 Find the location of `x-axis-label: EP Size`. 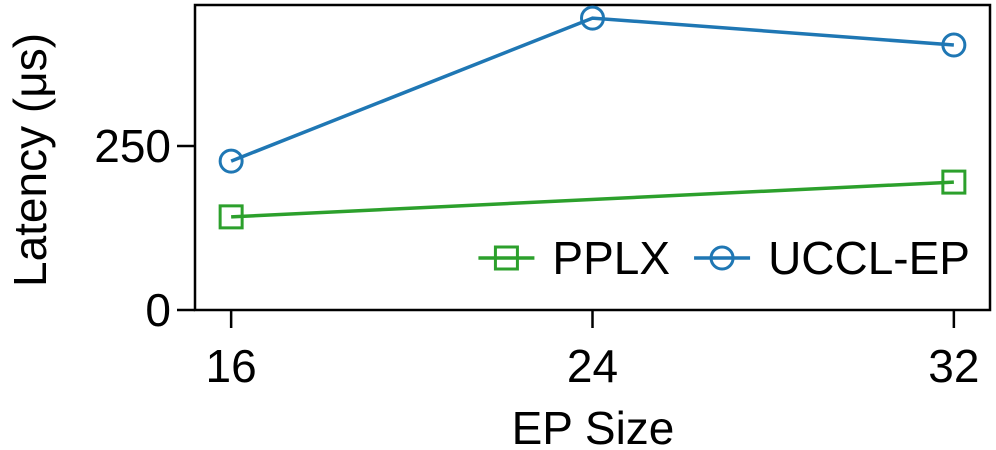

x-axis-label: EP Size is located at coordinates (593, 426).